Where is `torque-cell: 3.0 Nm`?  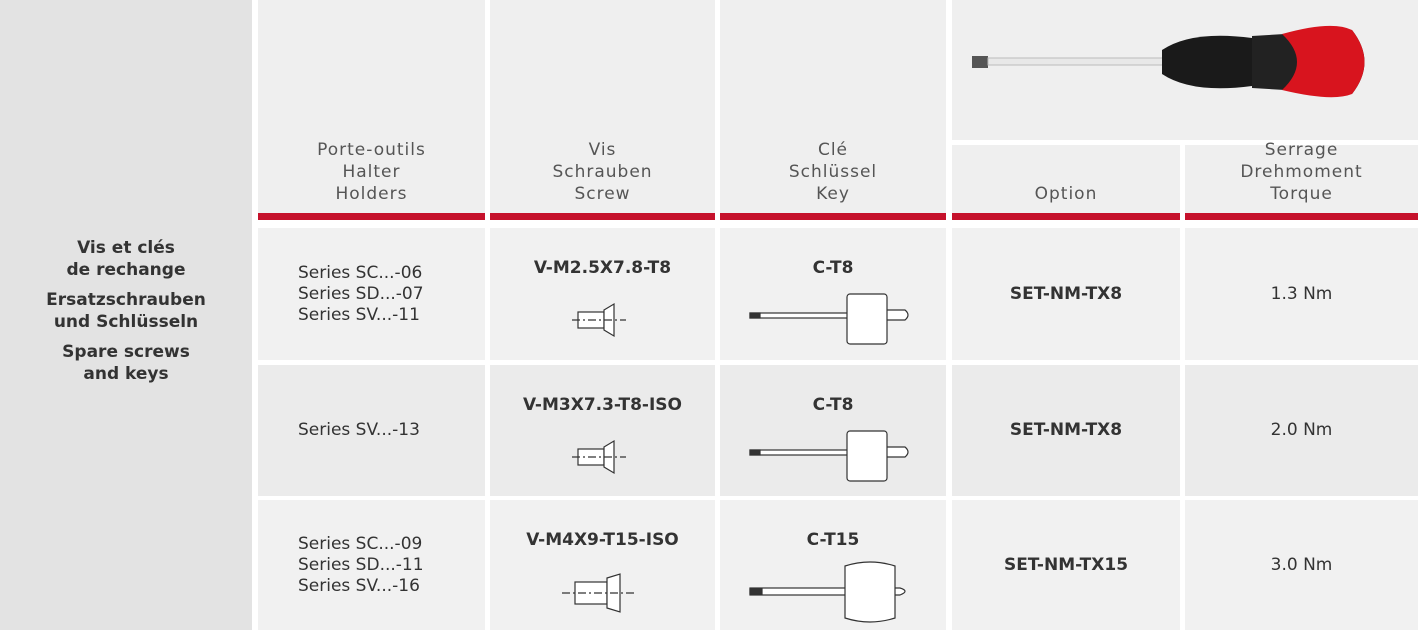
torque-cell: 3.0 Nm is located at coordinates (1301, 565).